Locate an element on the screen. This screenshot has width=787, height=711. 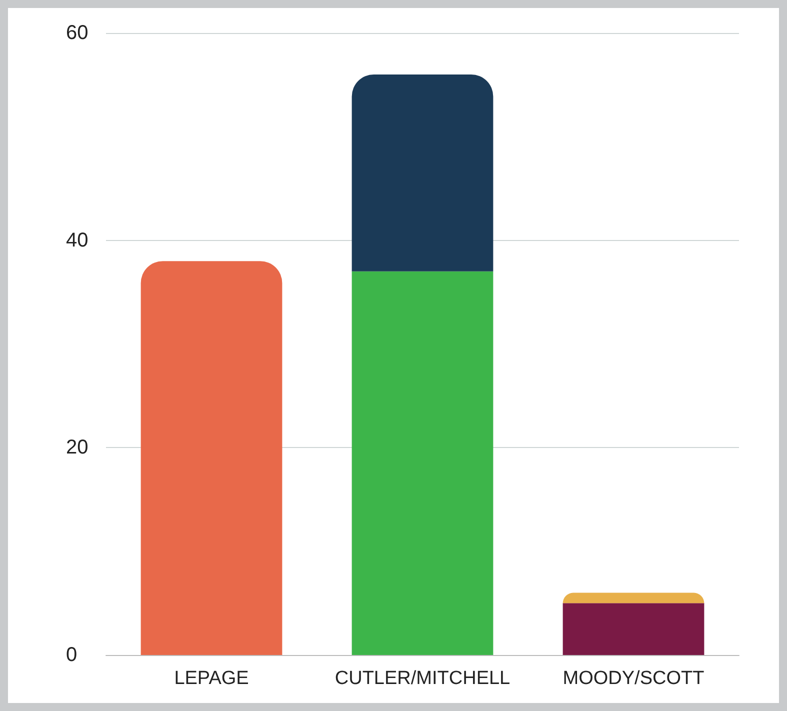
y-tick-label: 40 is located at coordinates (77, 240).